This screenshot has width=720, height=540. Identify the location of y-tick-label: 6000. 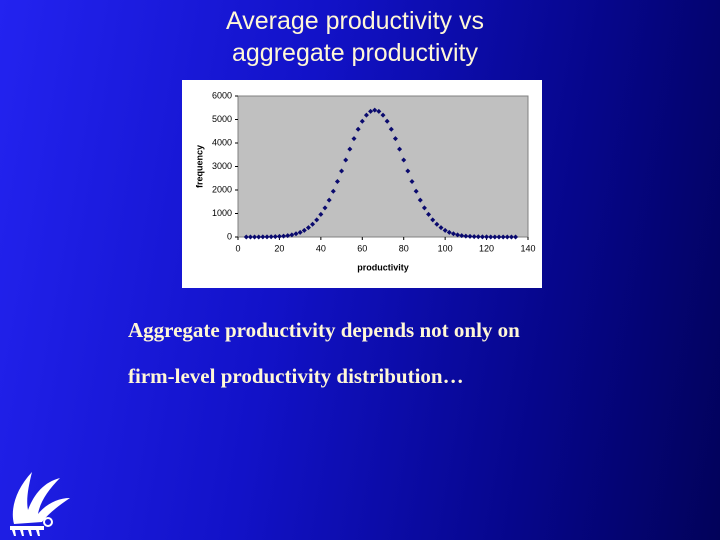
(222, 95).